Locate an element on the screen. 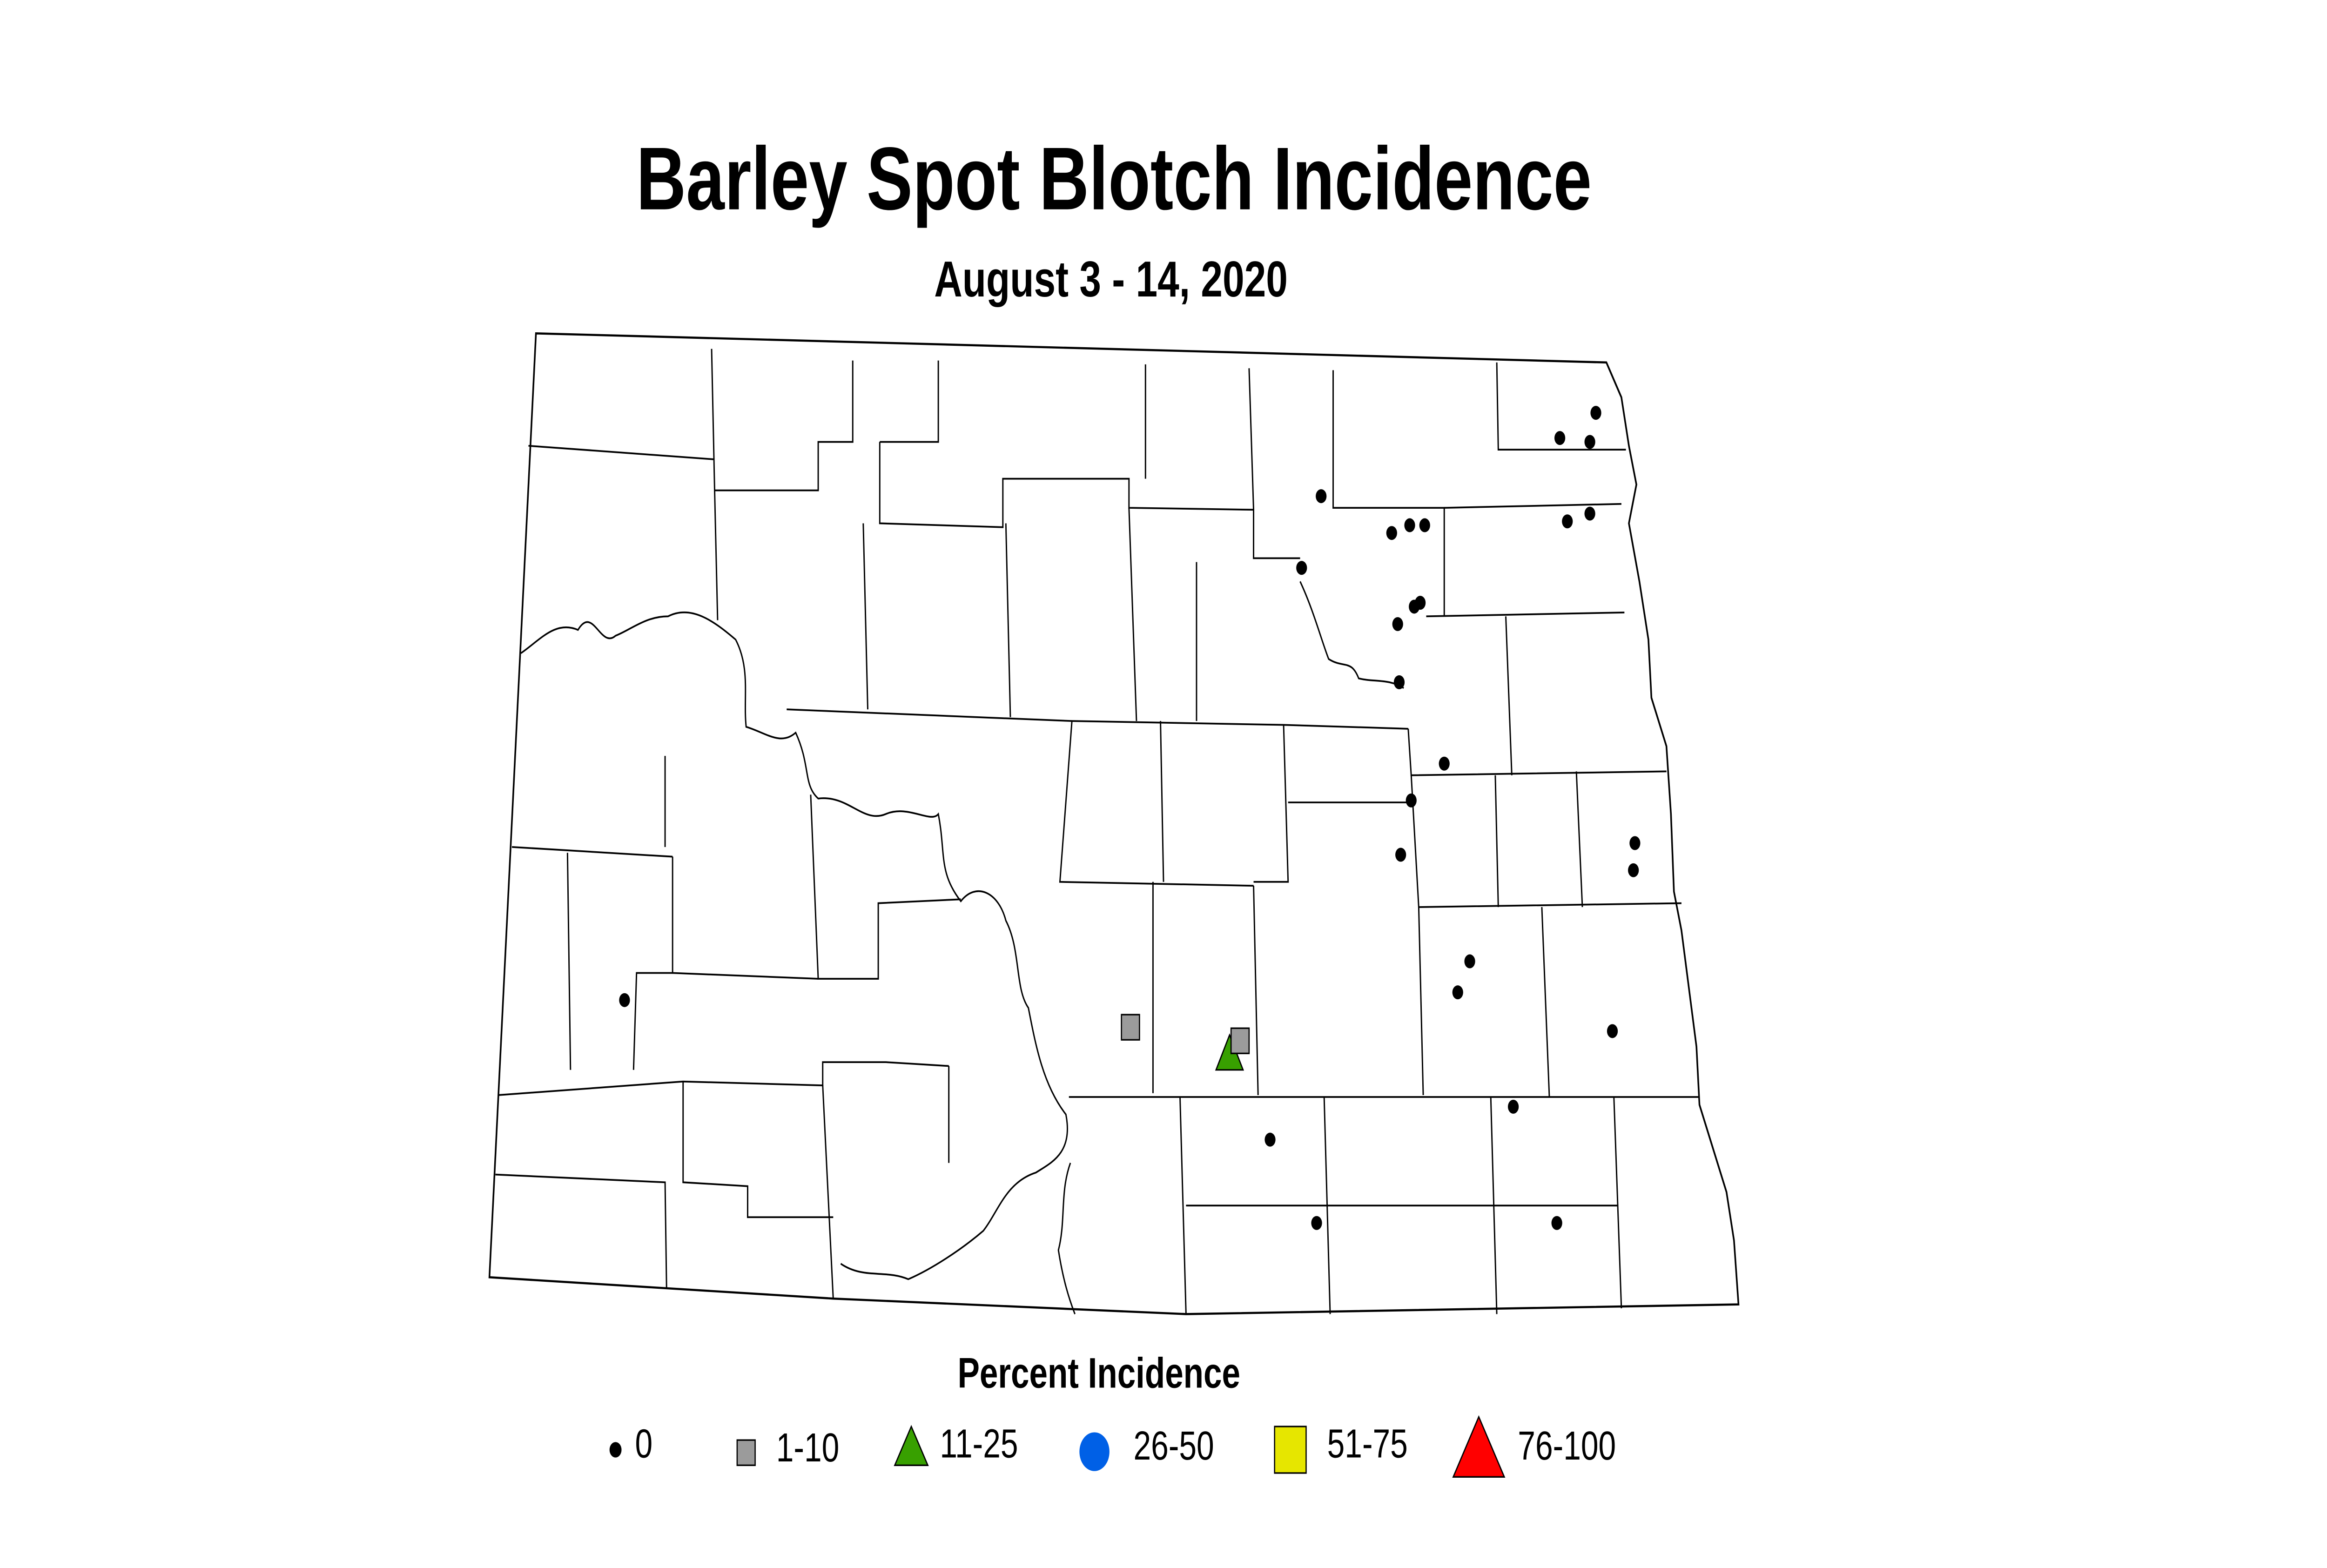 Image resolution: width=2327 pixels, height=1568 pixels. legend-item-0: 0 is located at coordinates (631, 1443).